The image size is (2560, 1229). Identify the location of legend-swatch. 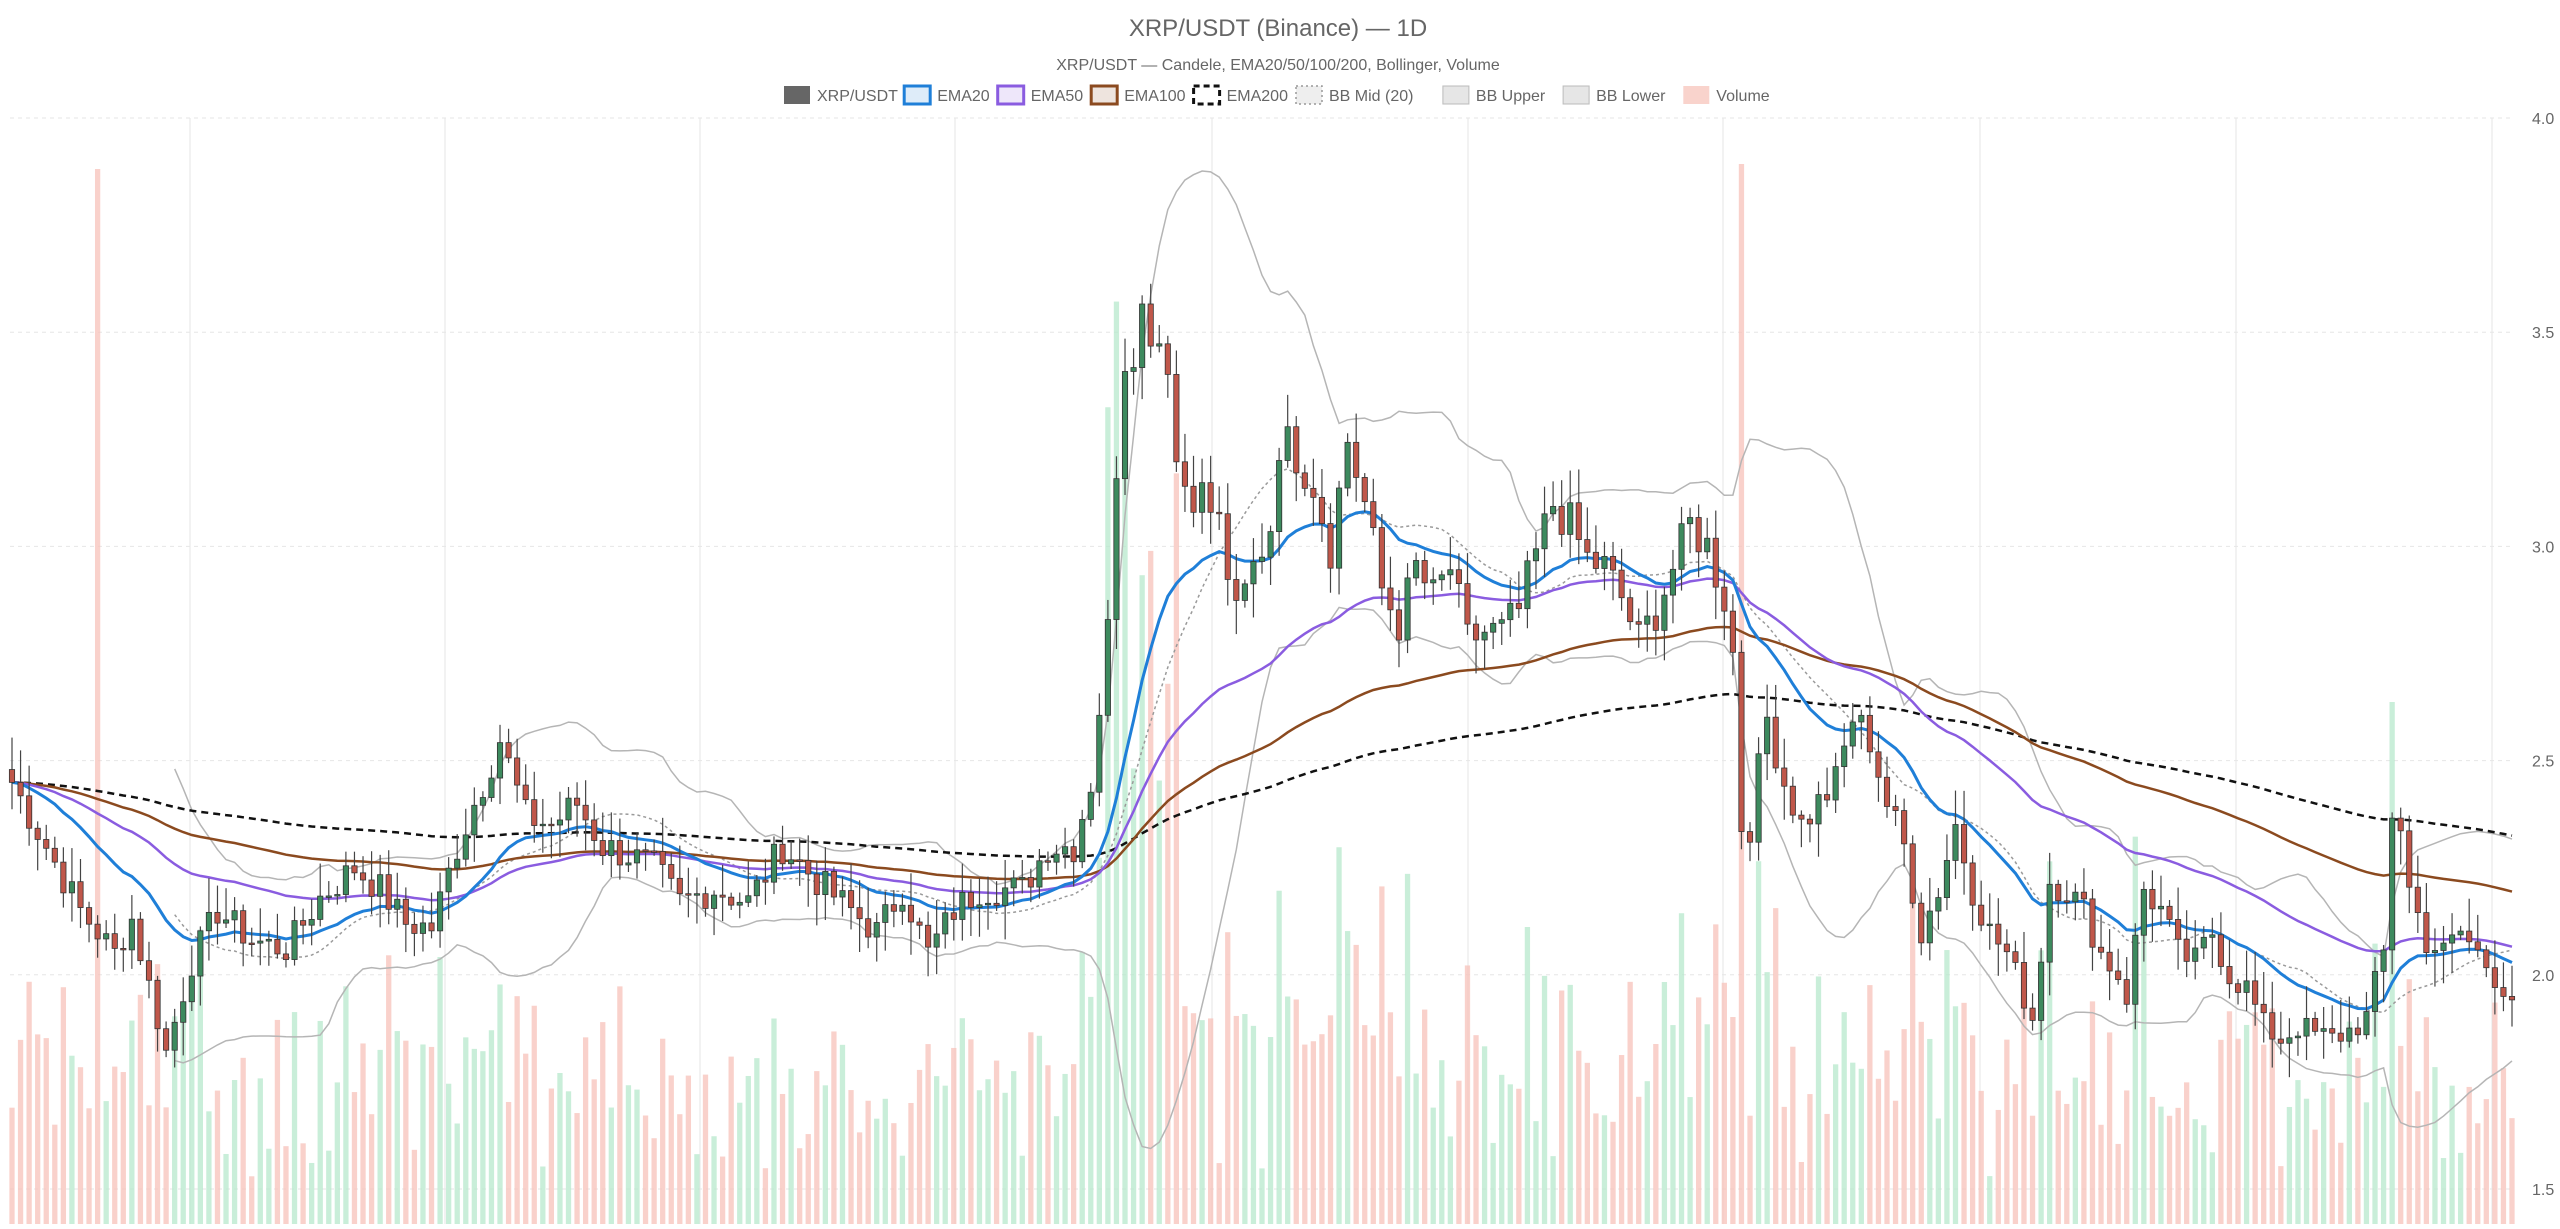
(1309, 95).